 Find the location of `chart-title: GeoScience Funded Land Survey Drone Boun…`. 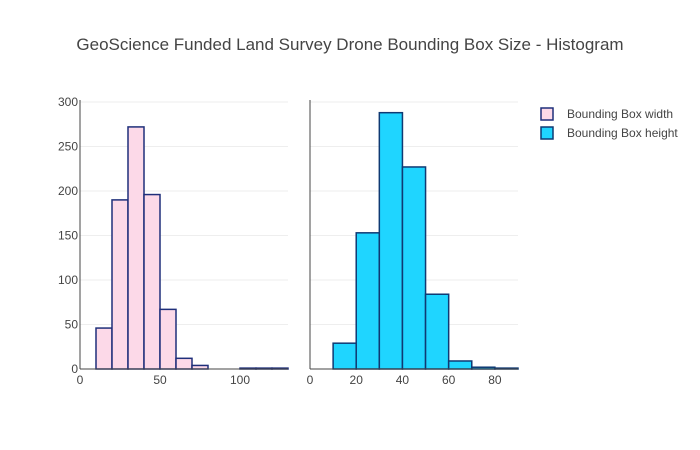

chart-title: GeoScience Funded Land Survey Drone Boun… is located at coordinates (349, 44).